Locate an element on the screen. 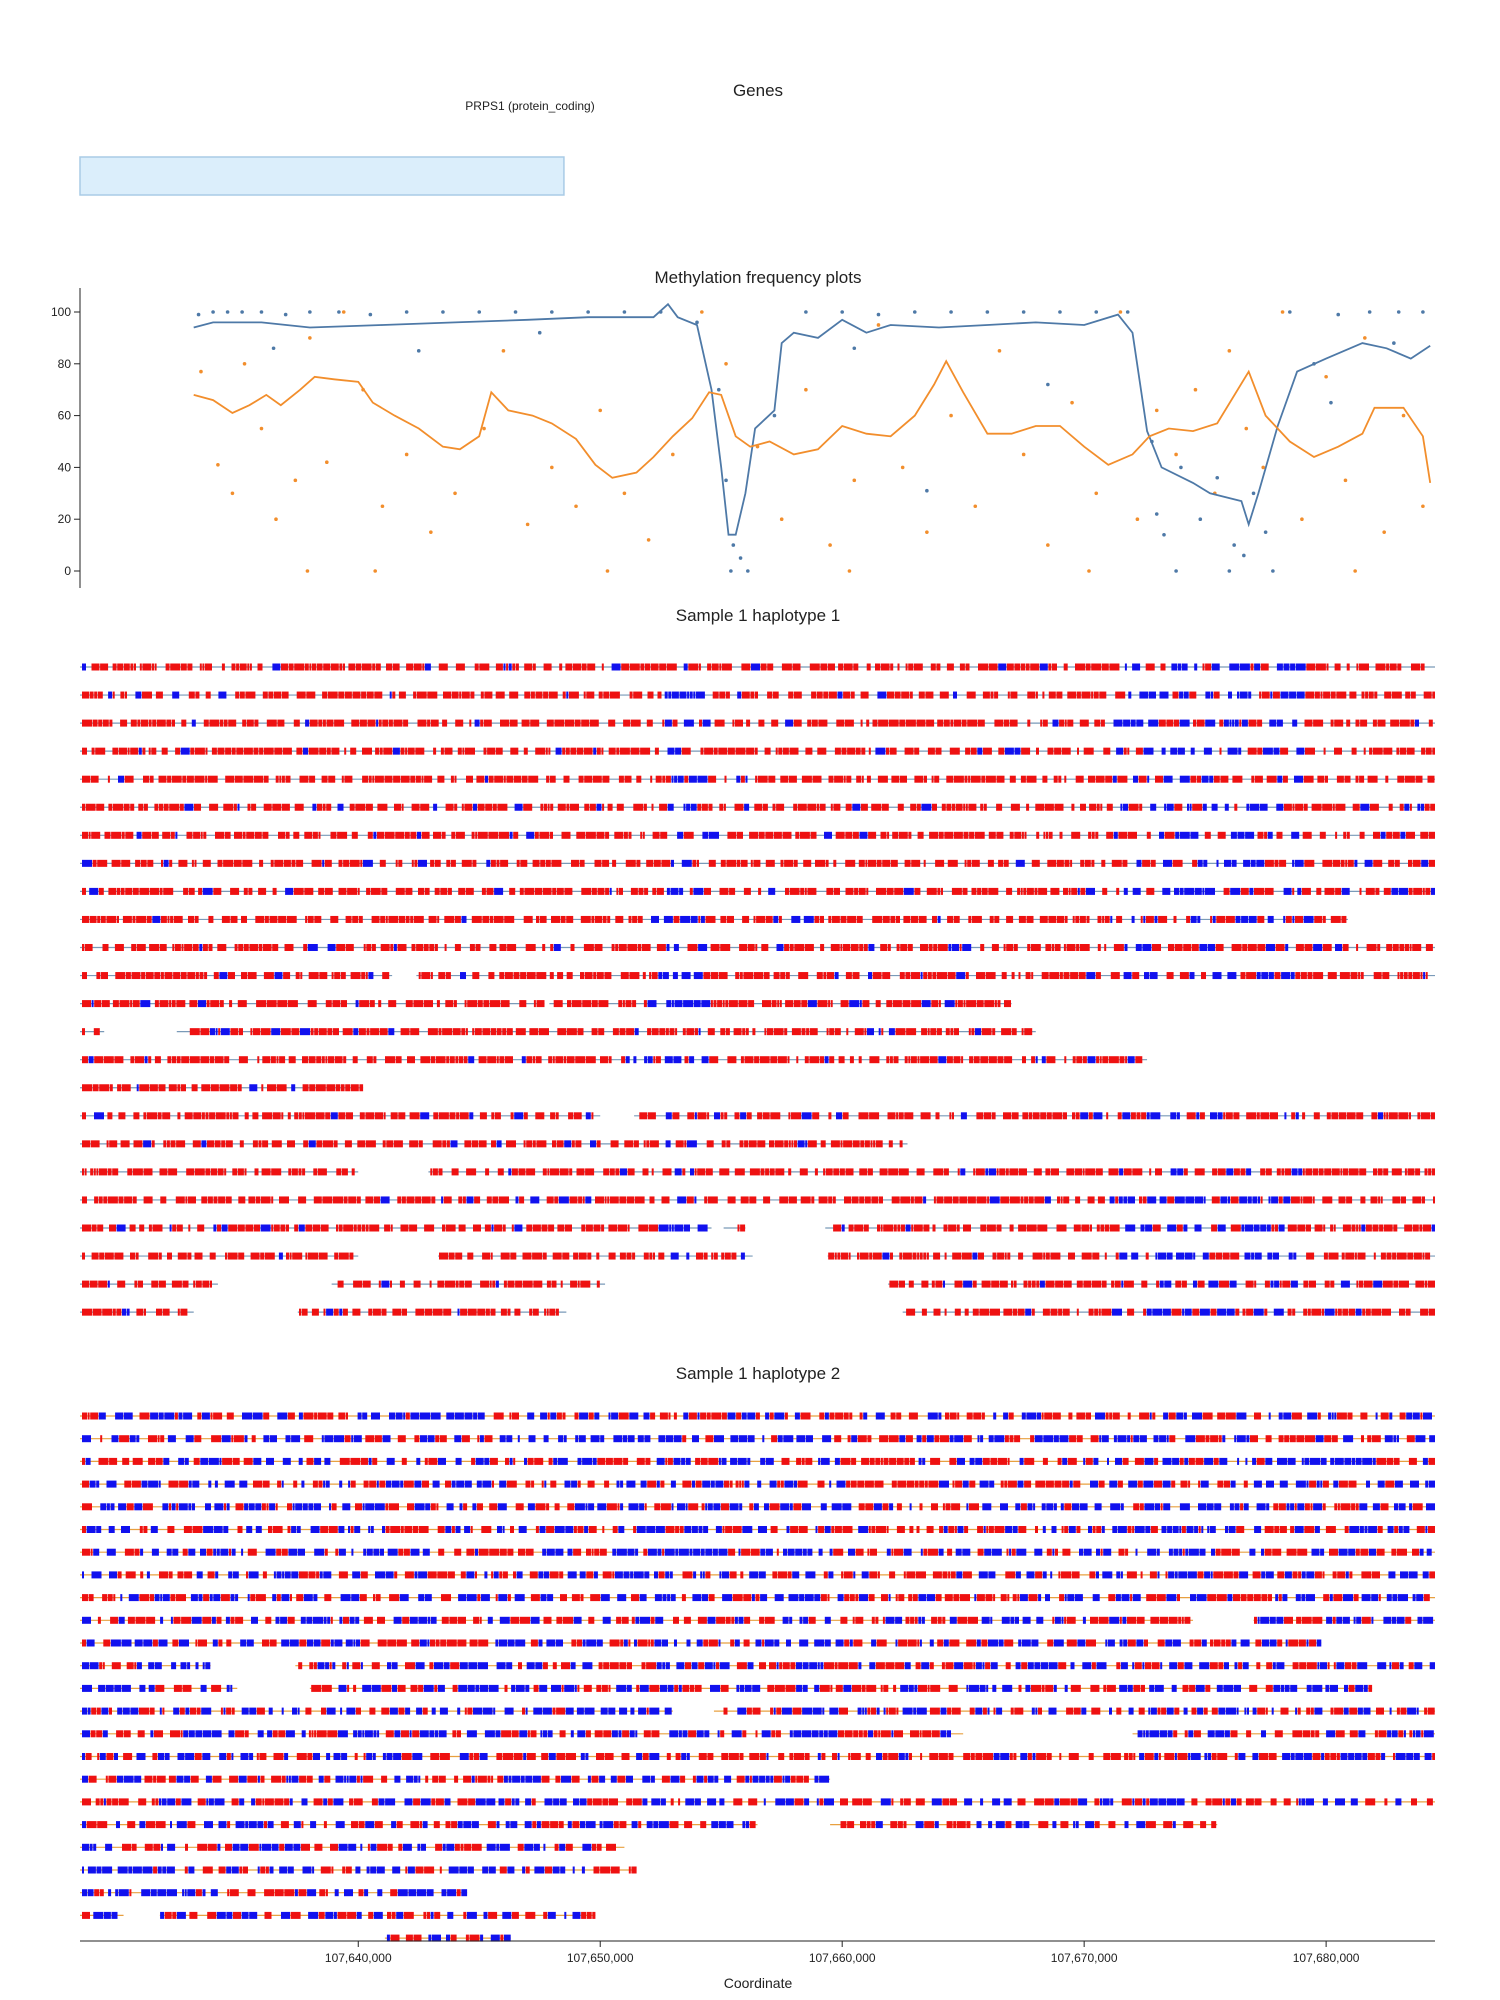 Image resolution: width=1500 pixels, height=2000 pixels. gene-prps1-bar is located at coordinates (322, 176).